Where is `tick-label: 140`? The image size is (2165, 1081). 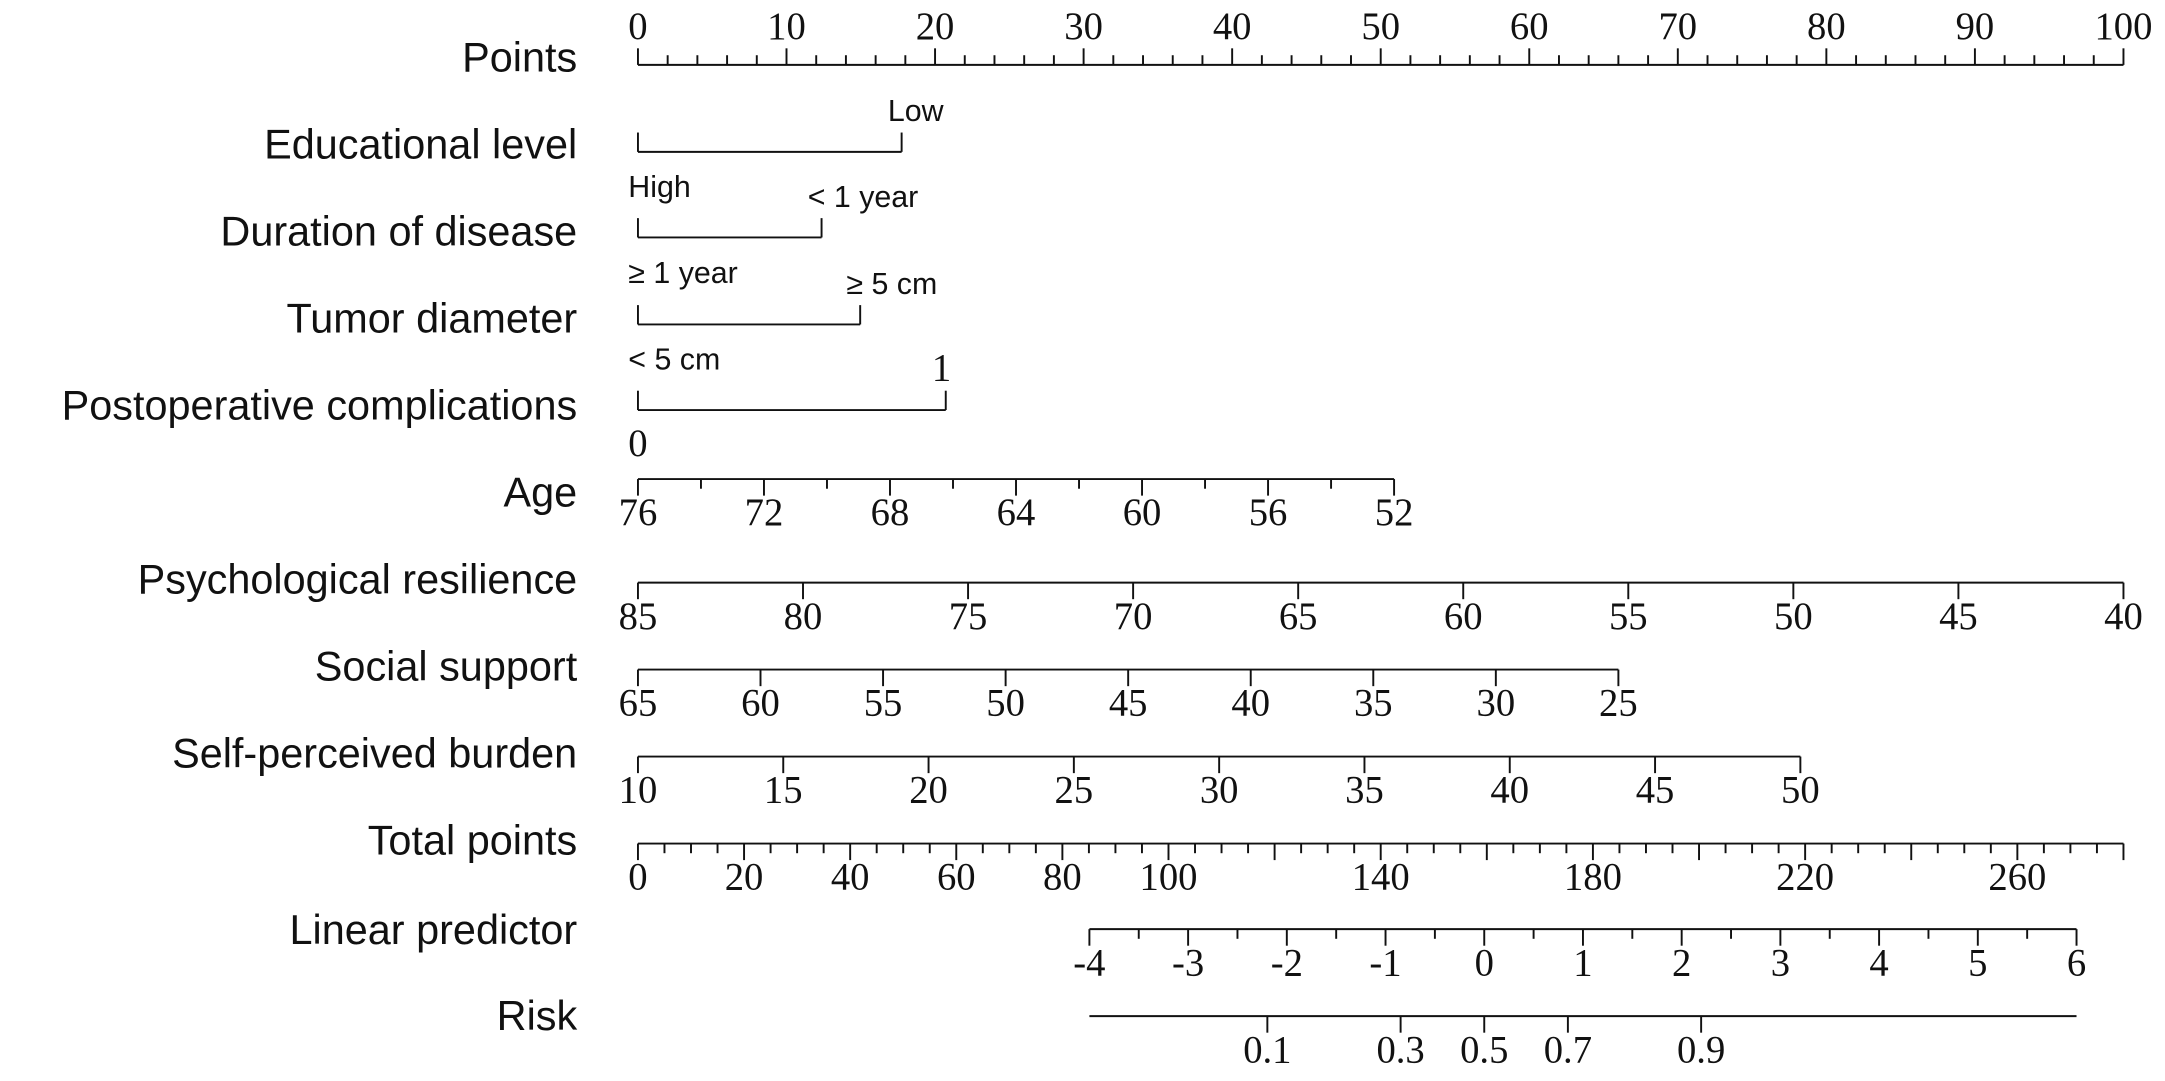 tick-label: 140 is located at coordinates (1381, 878).